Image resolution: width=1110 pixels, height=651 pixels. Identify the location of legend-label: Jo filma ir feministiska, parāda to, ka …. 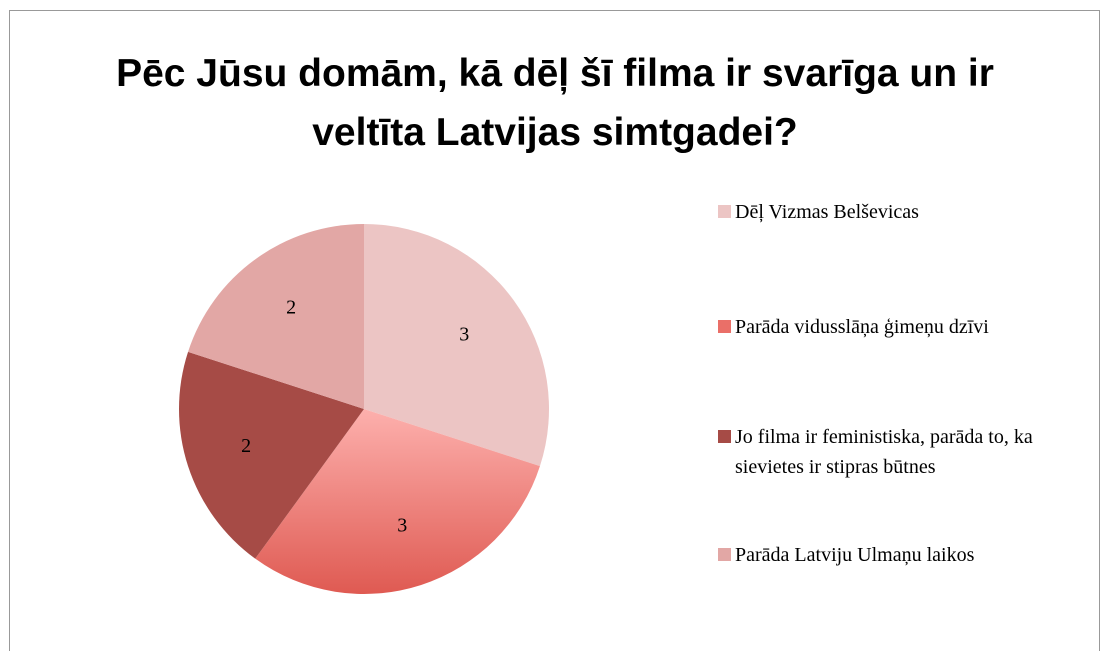
(884, 452).